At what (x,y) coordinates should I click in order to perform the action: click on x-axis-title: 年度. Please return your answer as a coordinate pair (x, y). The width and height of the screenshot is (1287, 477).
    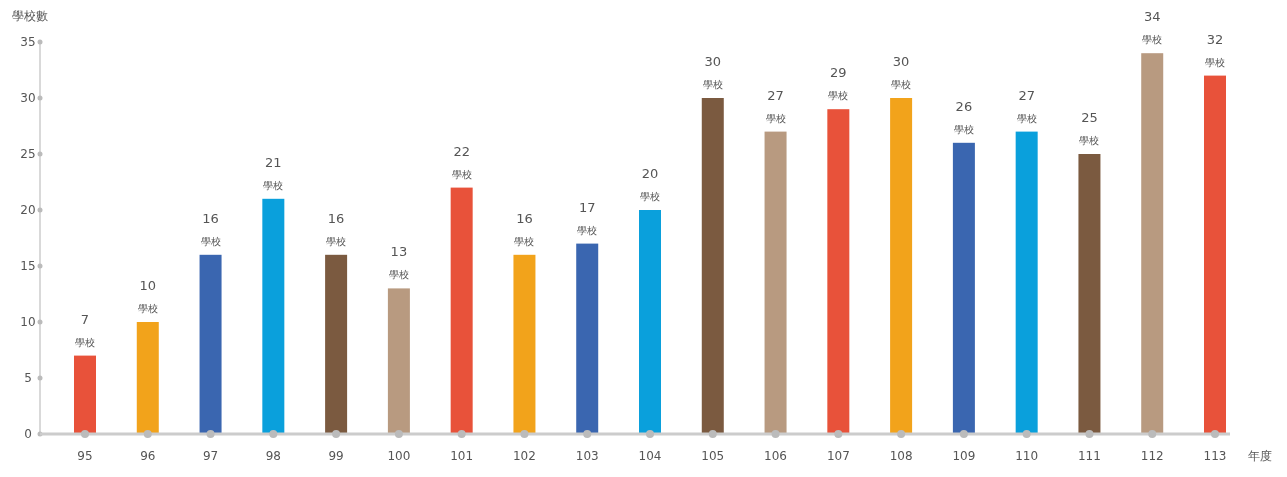
    Looking at the image, I should click on (1260, 456).